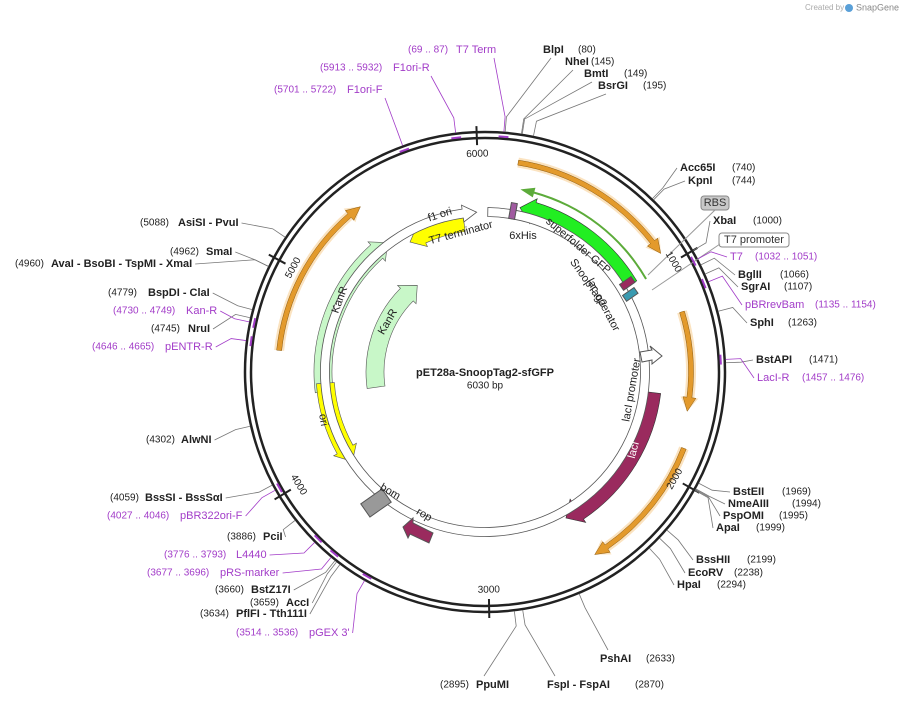 Image resolution: width=902 pixels, height=702 pixels. Describe the element at coordinates (208, 223) in the screenshot. I see `enzyme-name: AsiSI - PvuI` at that location.